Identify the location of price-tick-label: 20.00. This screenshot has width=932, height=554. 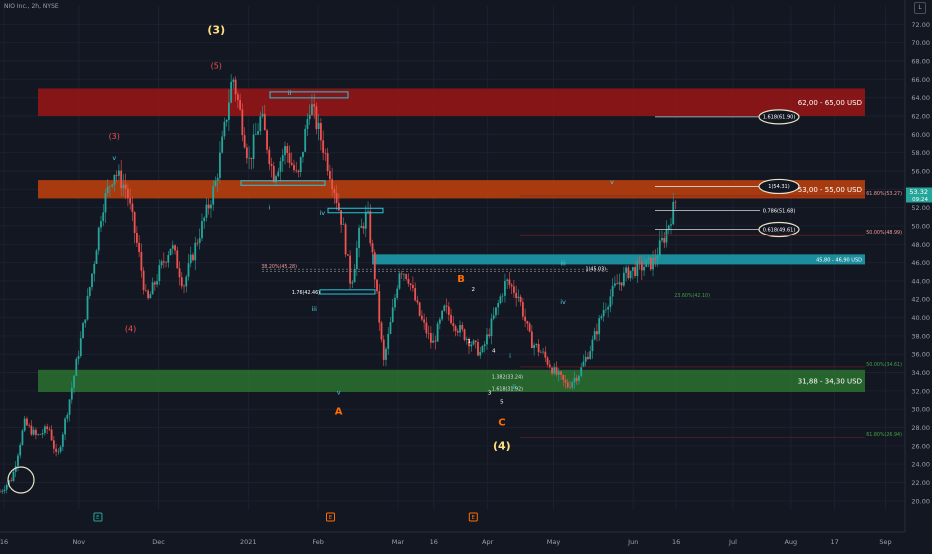
(920, 501).